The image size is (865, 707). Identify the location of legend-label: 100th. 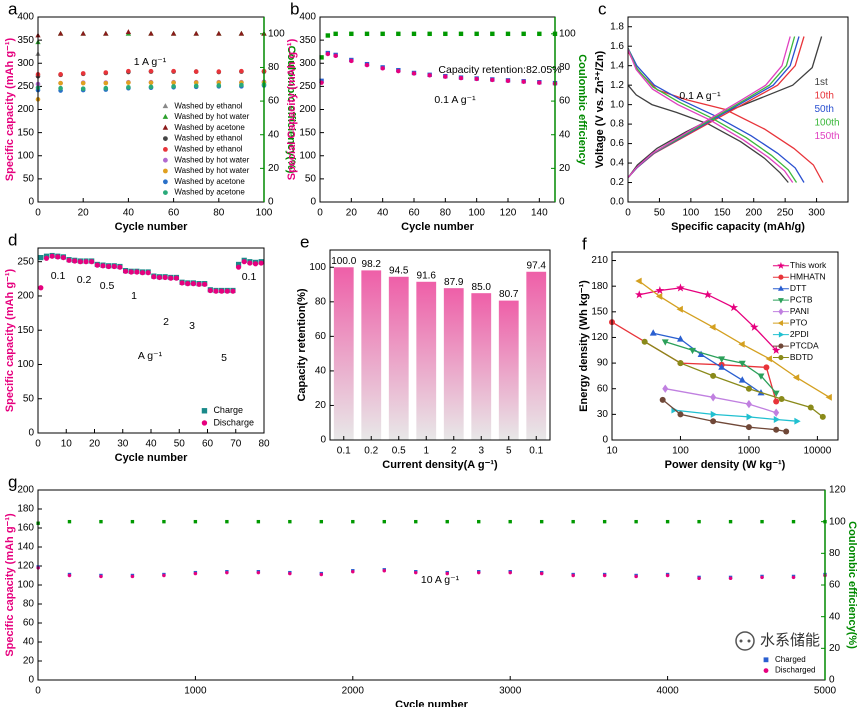
(827, 123).